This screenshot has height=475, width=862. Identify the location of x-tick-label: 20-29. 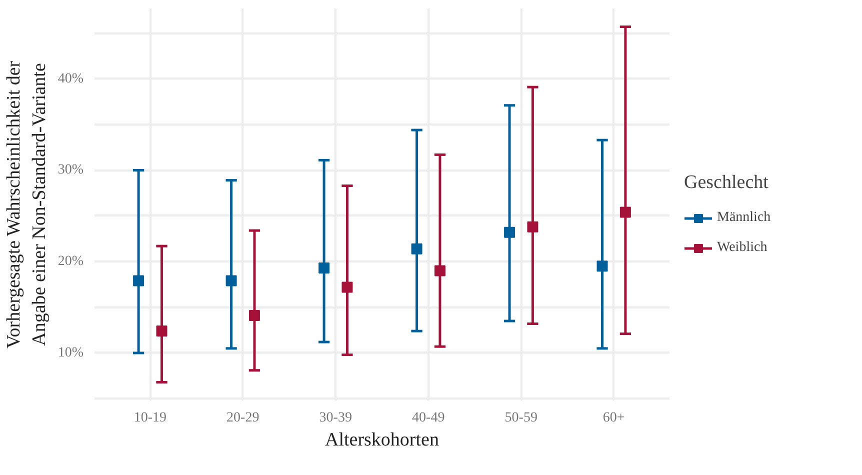
(243, 418).